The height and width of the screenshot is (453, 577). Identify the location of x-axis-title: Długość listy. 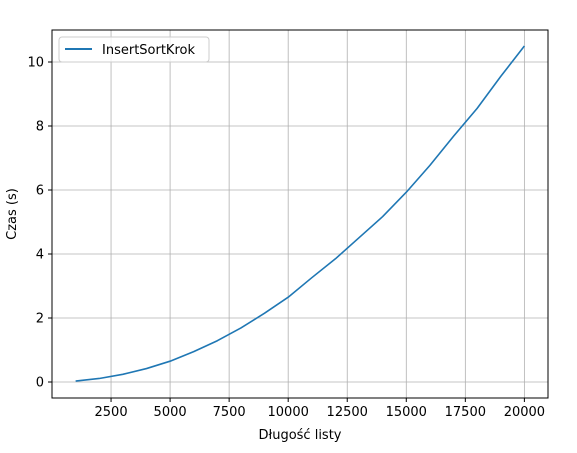
(300, 435).